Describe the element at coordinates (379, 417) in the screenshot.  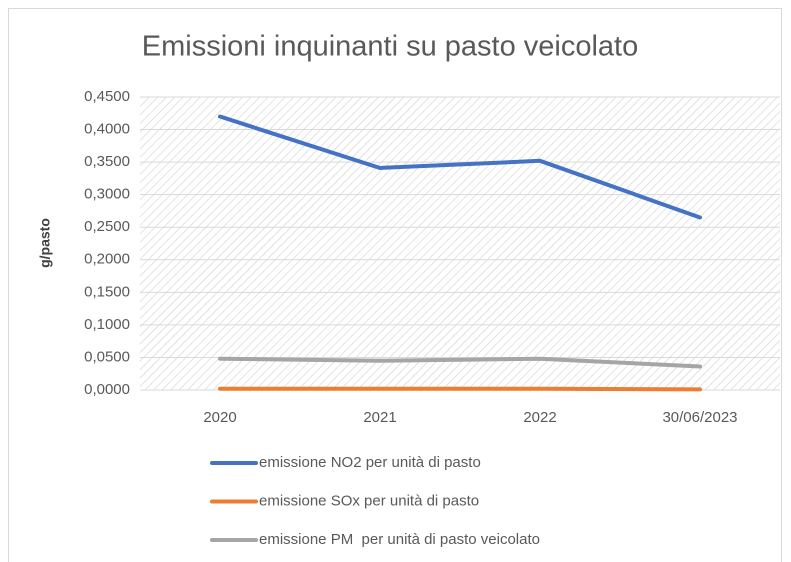
I see `x-tick-label: 2021` at that location.